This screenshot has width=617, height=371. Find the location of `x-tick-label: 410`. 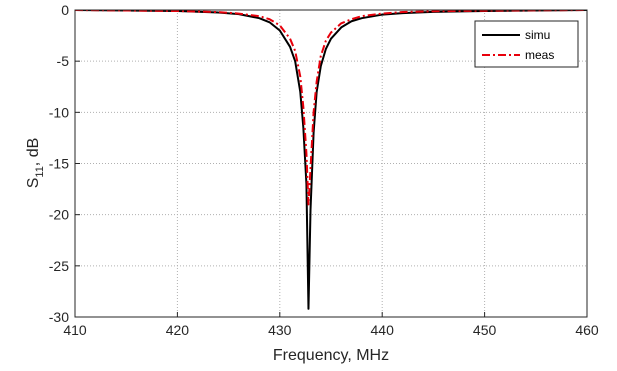

x-tick-label: 410 is located at coordinates (75, 330).